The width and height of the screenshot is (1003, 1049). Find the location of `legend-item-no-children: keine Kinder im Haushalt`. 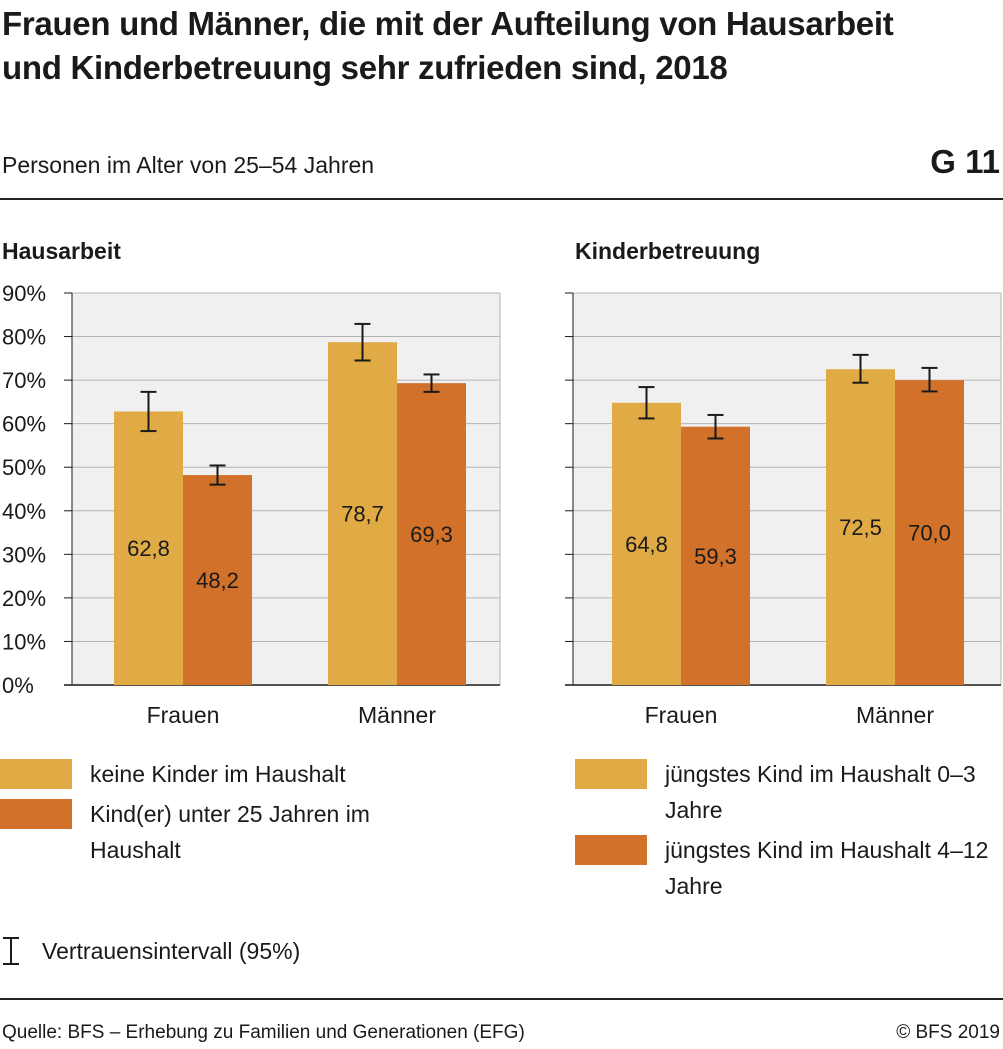

legend-item-no-children: keine Kinder im Haushalt is located at coordinates (210, 774).